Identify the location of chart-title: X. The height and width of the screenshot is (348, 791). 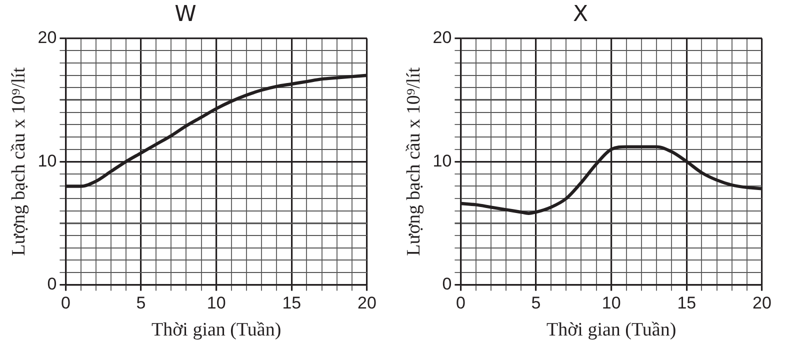
(580, 14).